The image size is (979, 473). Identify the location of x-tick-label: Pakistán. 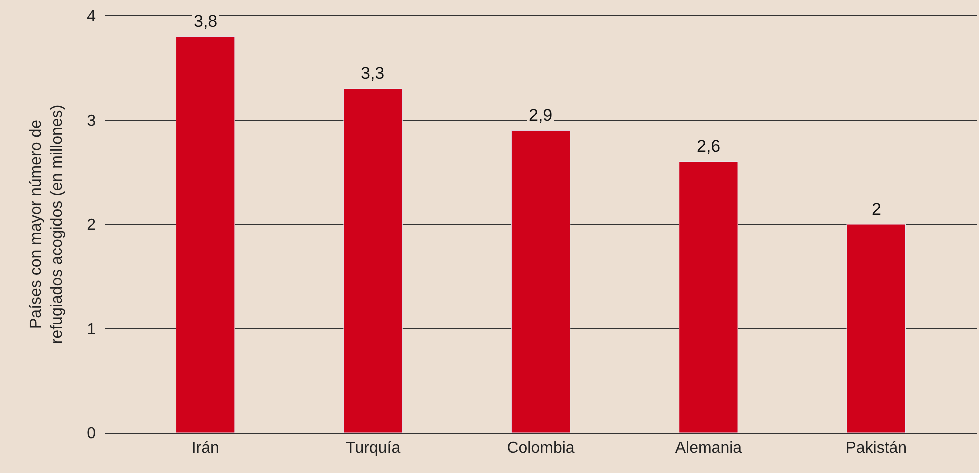
(877, 449).